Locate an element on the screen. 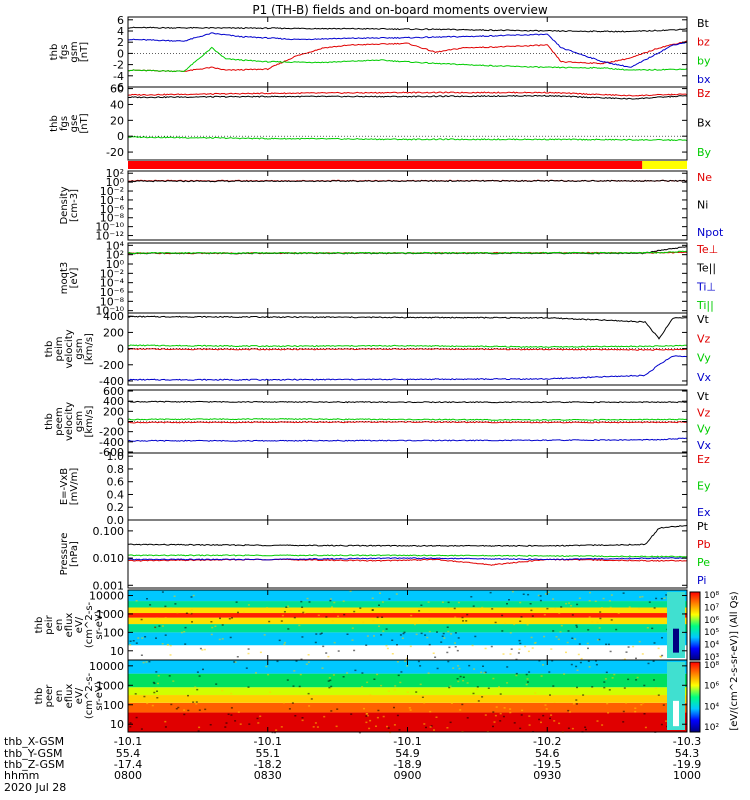 Image resolution: width=750 pixels, height=800 pixels. y-tick-label: -20 is located at coordinates (115, 152).